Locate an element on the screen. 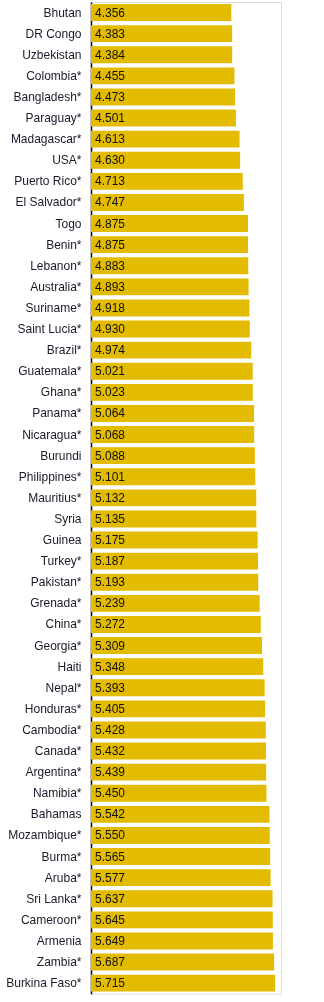 The image size is (324, 1002). data-label: 5.715 is located at coordinates (110, 983).